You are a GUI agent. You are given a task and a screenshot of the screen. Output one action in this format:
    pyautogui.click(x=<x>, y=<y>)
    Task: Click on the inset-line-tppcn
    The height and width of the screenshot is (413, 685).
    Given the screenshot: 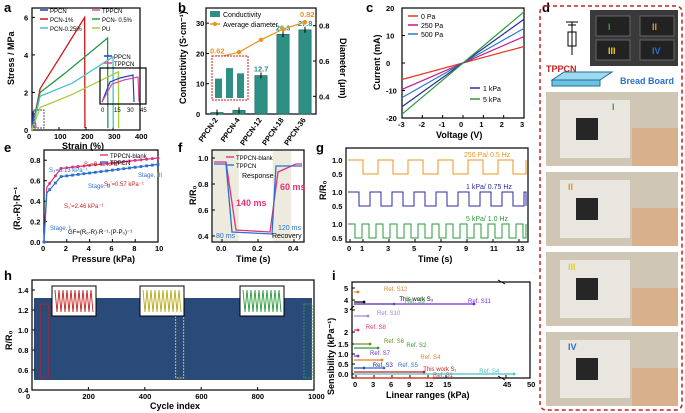 What is the action you would take?
    pyautogui.click(x=120, y=89)
    